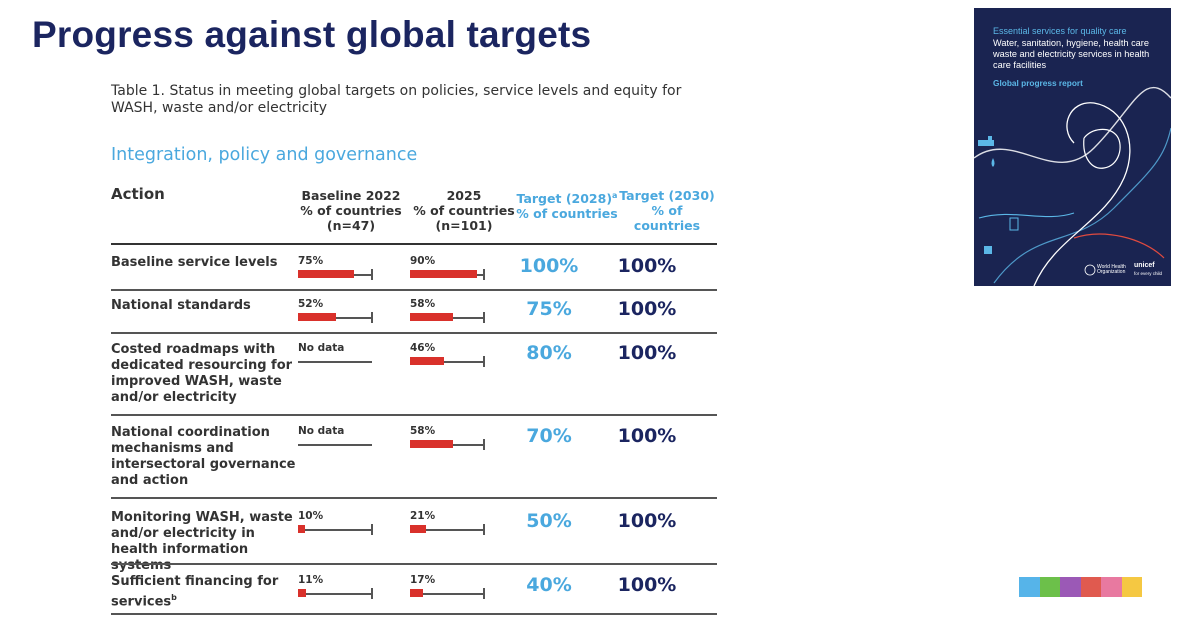  What do you see at coordinates (464, 195) in the screenshot?
I see `column-header-2025-line1: 2025` at bounding box center [464, 195].